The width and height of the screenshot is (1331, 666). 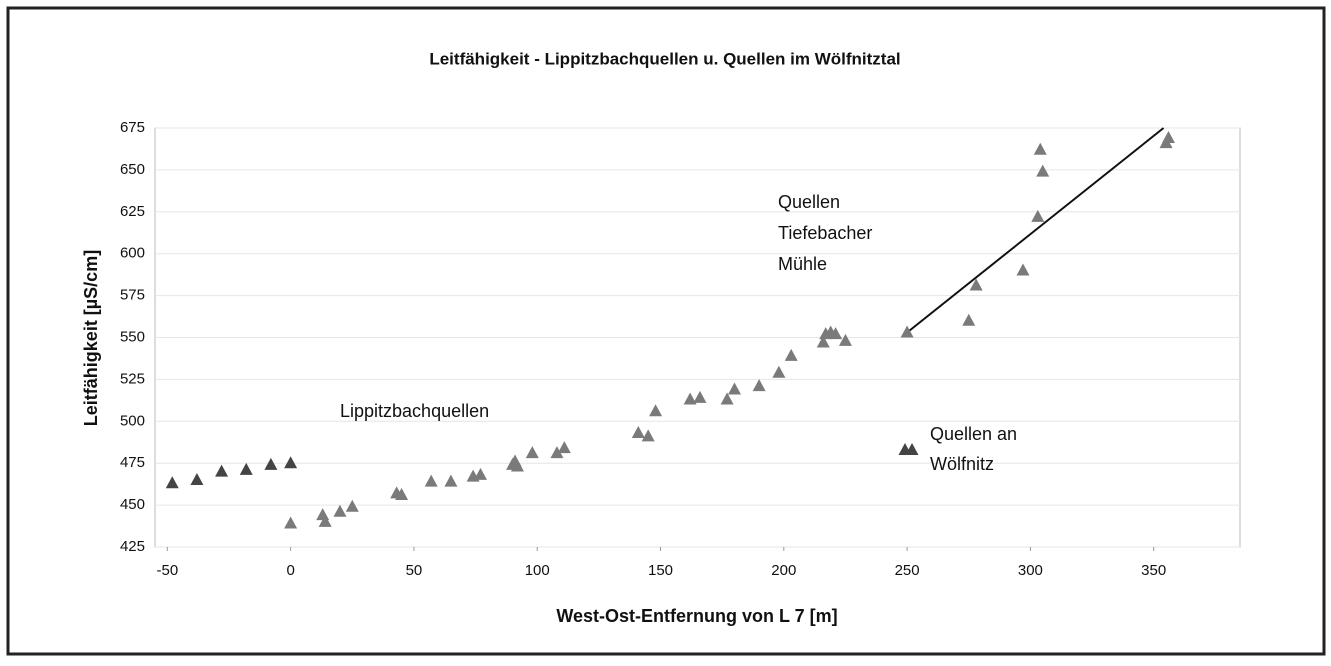 I want to click on legend-marker, so click(x=912, y=449).